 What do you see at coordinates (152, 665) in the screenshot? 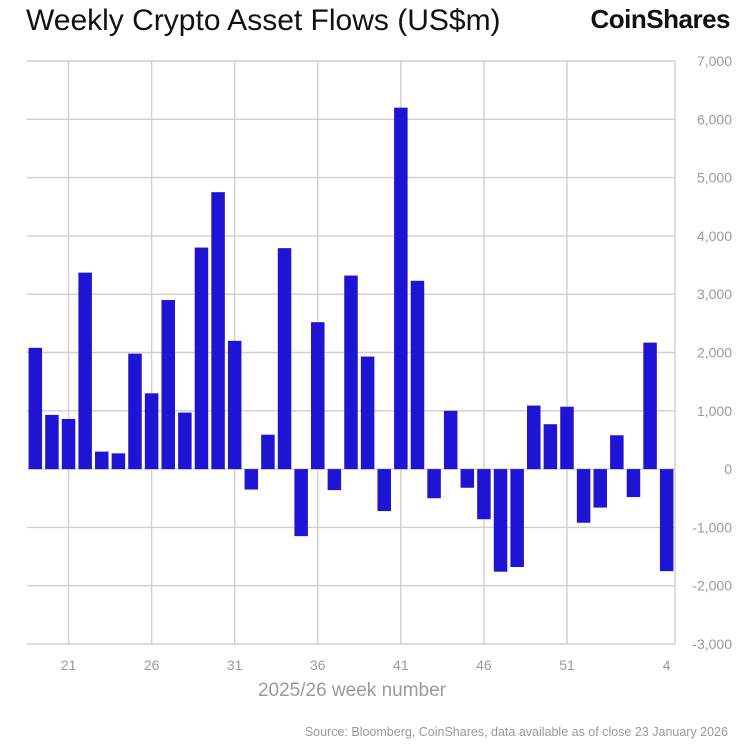
I see `x-tick-label: 26` at bounding box center [152, 665].